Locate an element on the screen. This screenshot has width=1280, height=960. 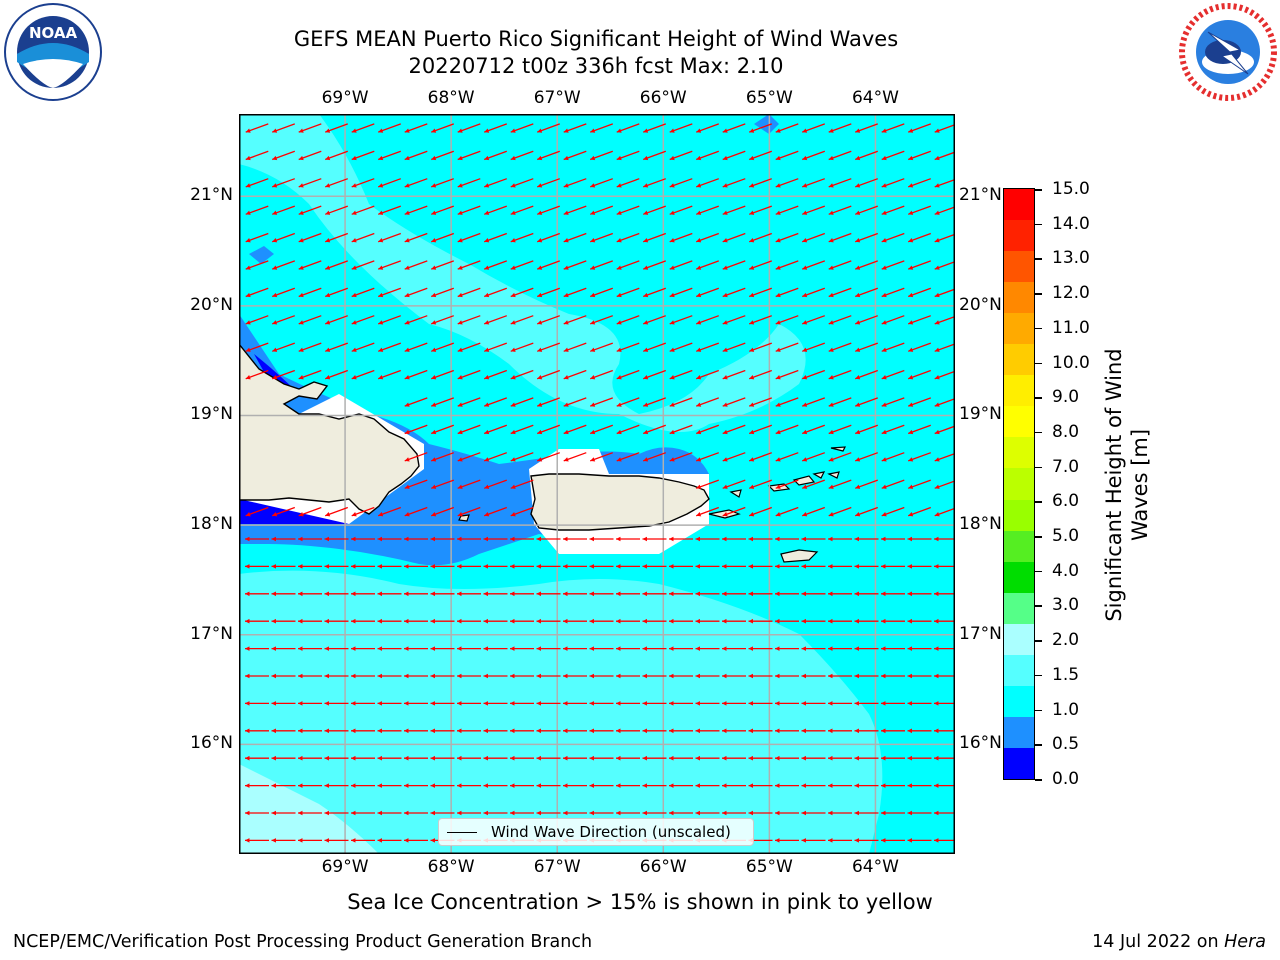
lat-label-left: 16°N is located at coordinates (211, 743).